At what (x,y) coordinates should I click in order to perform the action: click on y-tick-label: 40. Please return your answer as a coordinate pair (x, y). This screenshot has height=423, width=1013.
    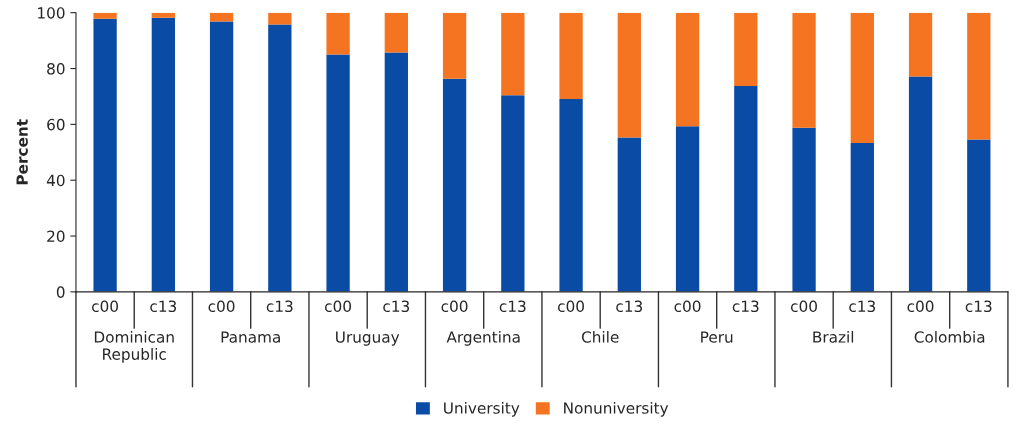
    Looking at the image, I should click on (55, 180).